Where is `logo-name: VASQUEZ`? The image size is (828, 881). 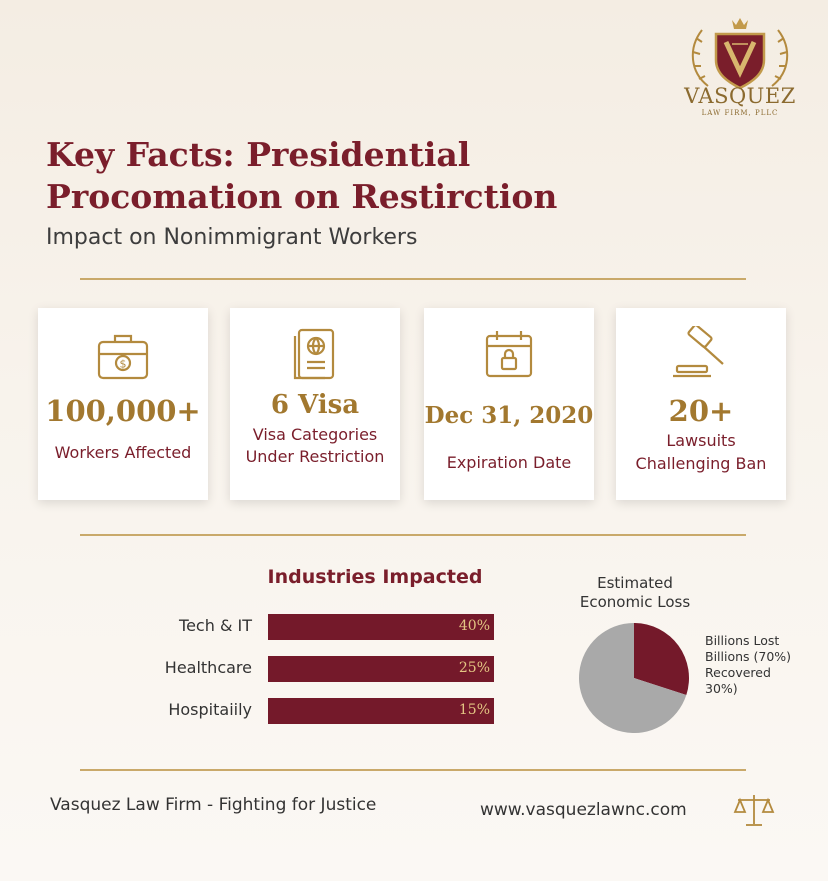
logo-name: VASQUEZ is located at coordinates (740, 96).